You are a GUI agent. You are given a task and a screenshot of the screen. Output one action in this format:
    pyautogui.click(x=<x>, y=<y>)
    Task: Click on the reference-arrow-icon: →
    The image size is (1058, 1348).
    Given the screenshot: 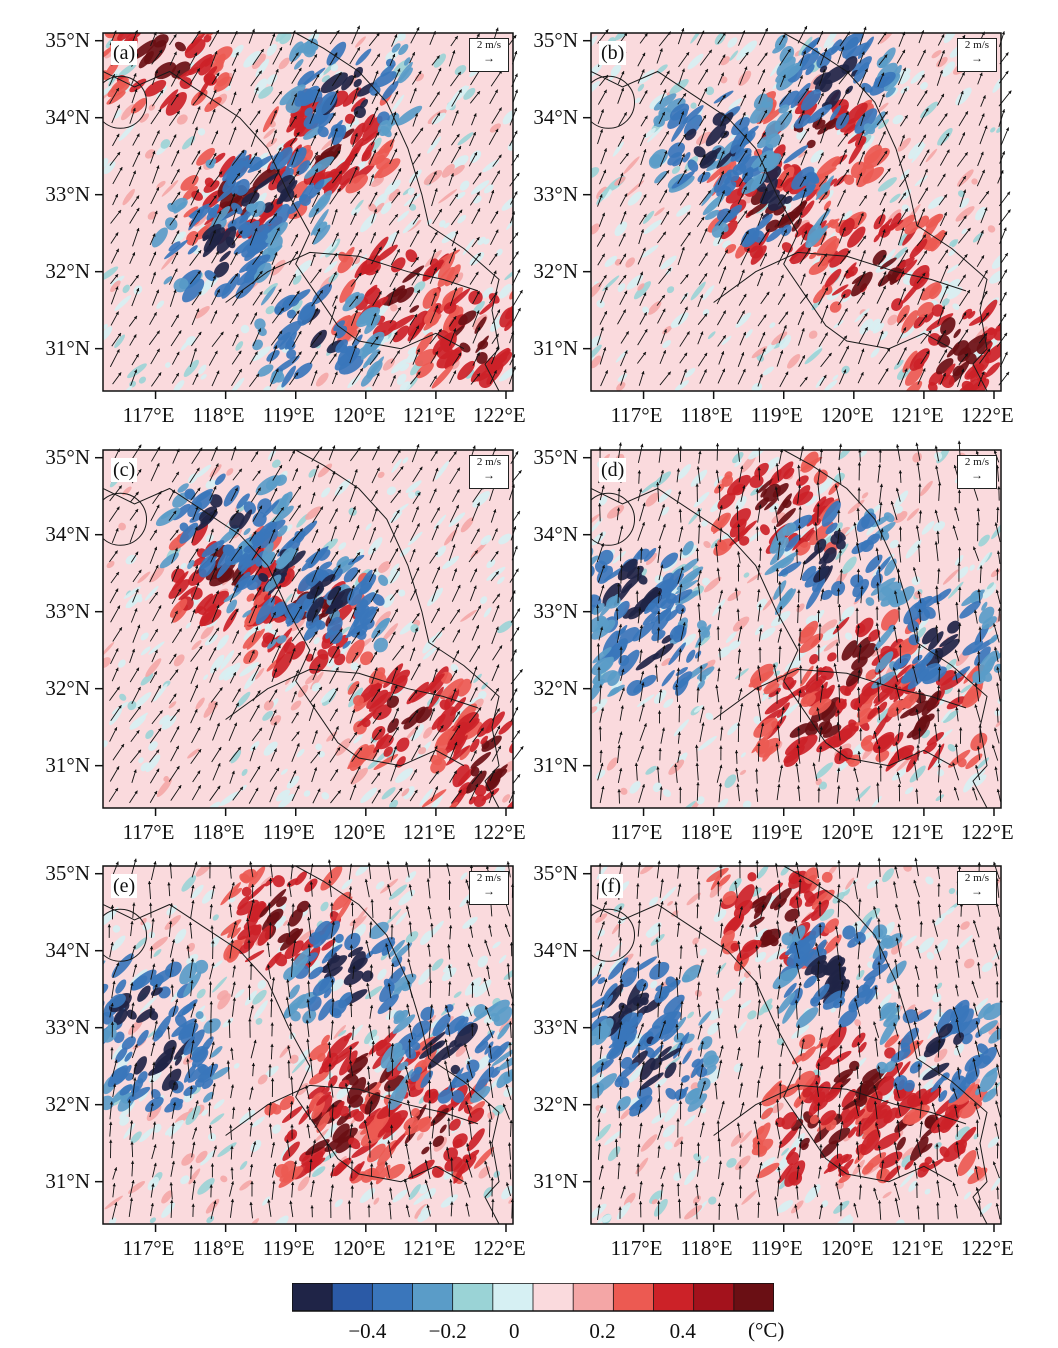 What is the action you would take?
    pyautogui.click(x=977, y=891)
    